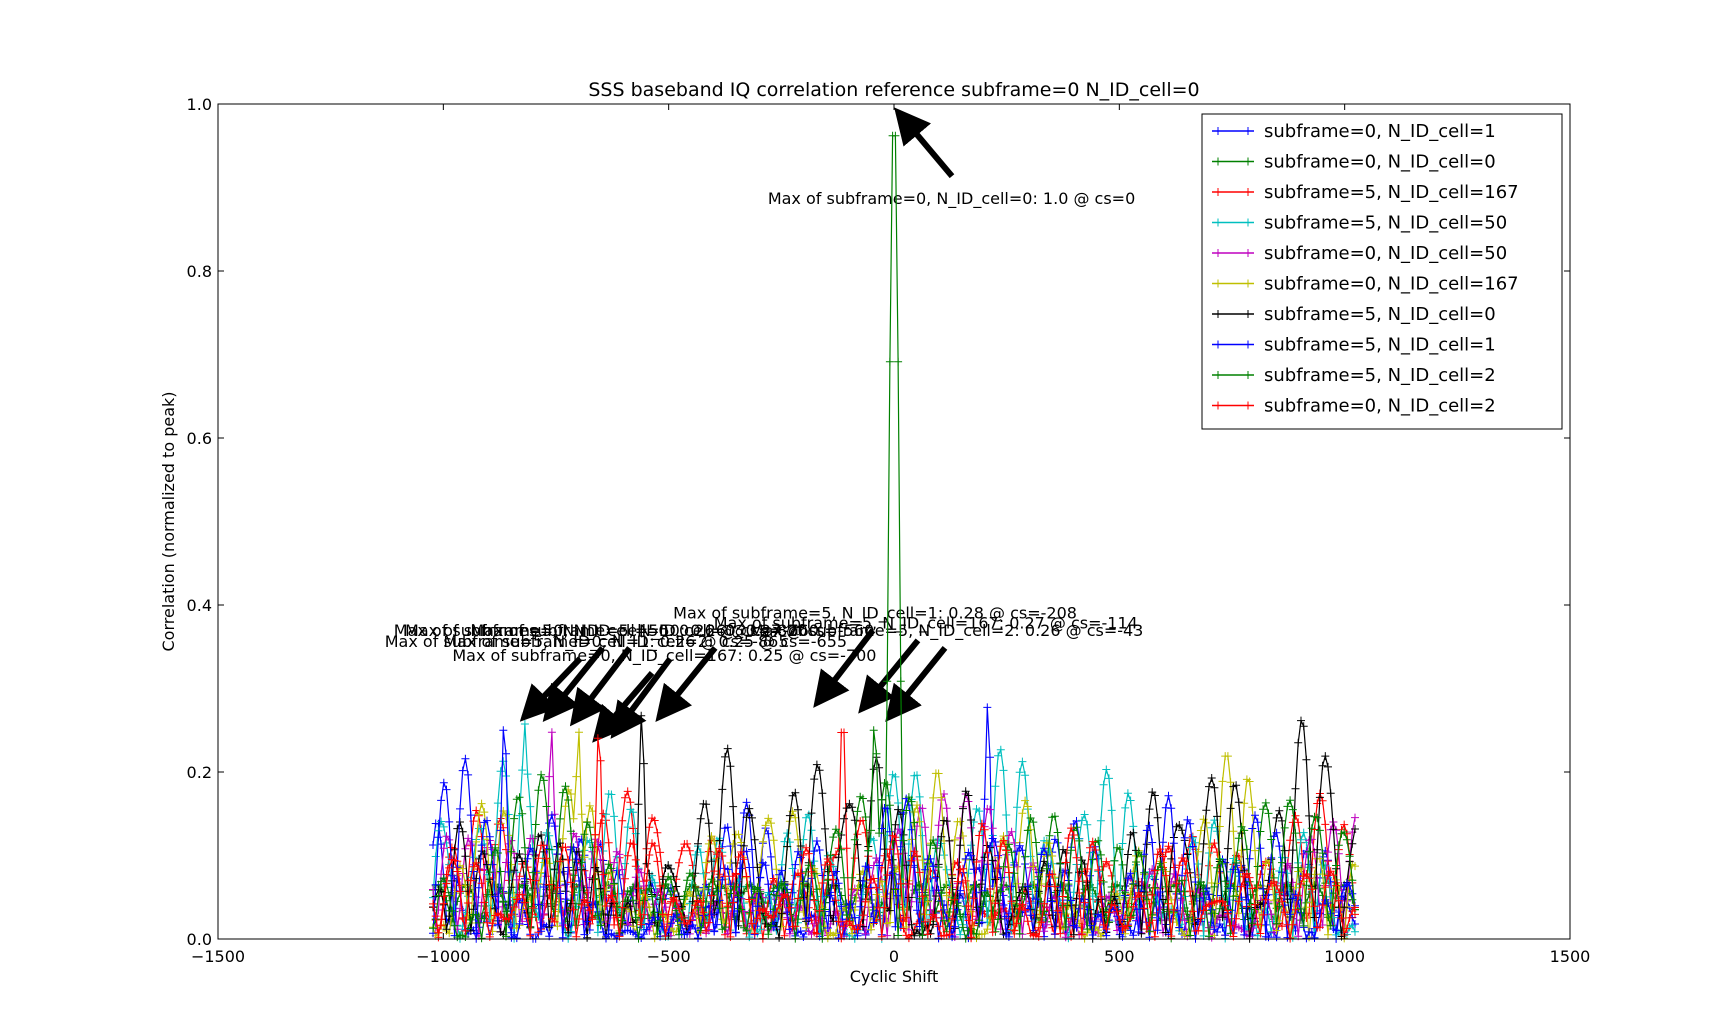  I want to click on legend-entry: subframe=0, N_ID_cell=0, so click(1354, 162).